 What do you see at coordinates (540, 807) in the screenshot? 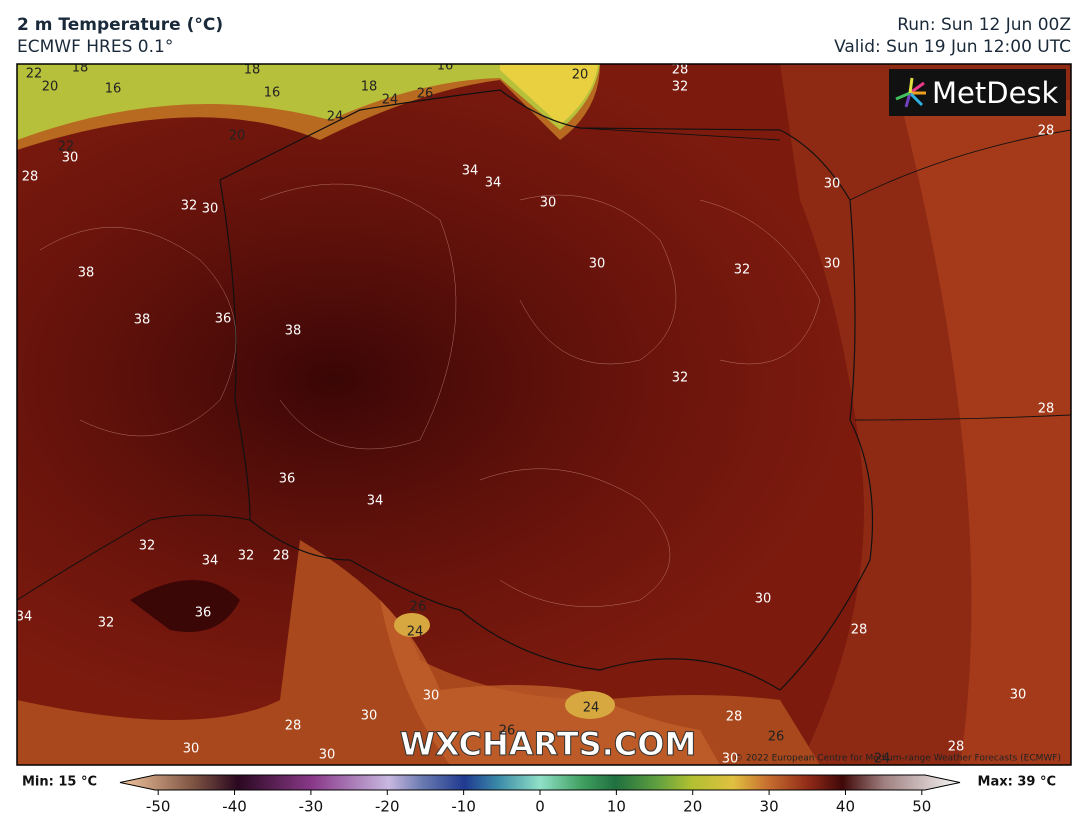
I see `colorbar-tick-label: 0` at bounding box center [540, 807].